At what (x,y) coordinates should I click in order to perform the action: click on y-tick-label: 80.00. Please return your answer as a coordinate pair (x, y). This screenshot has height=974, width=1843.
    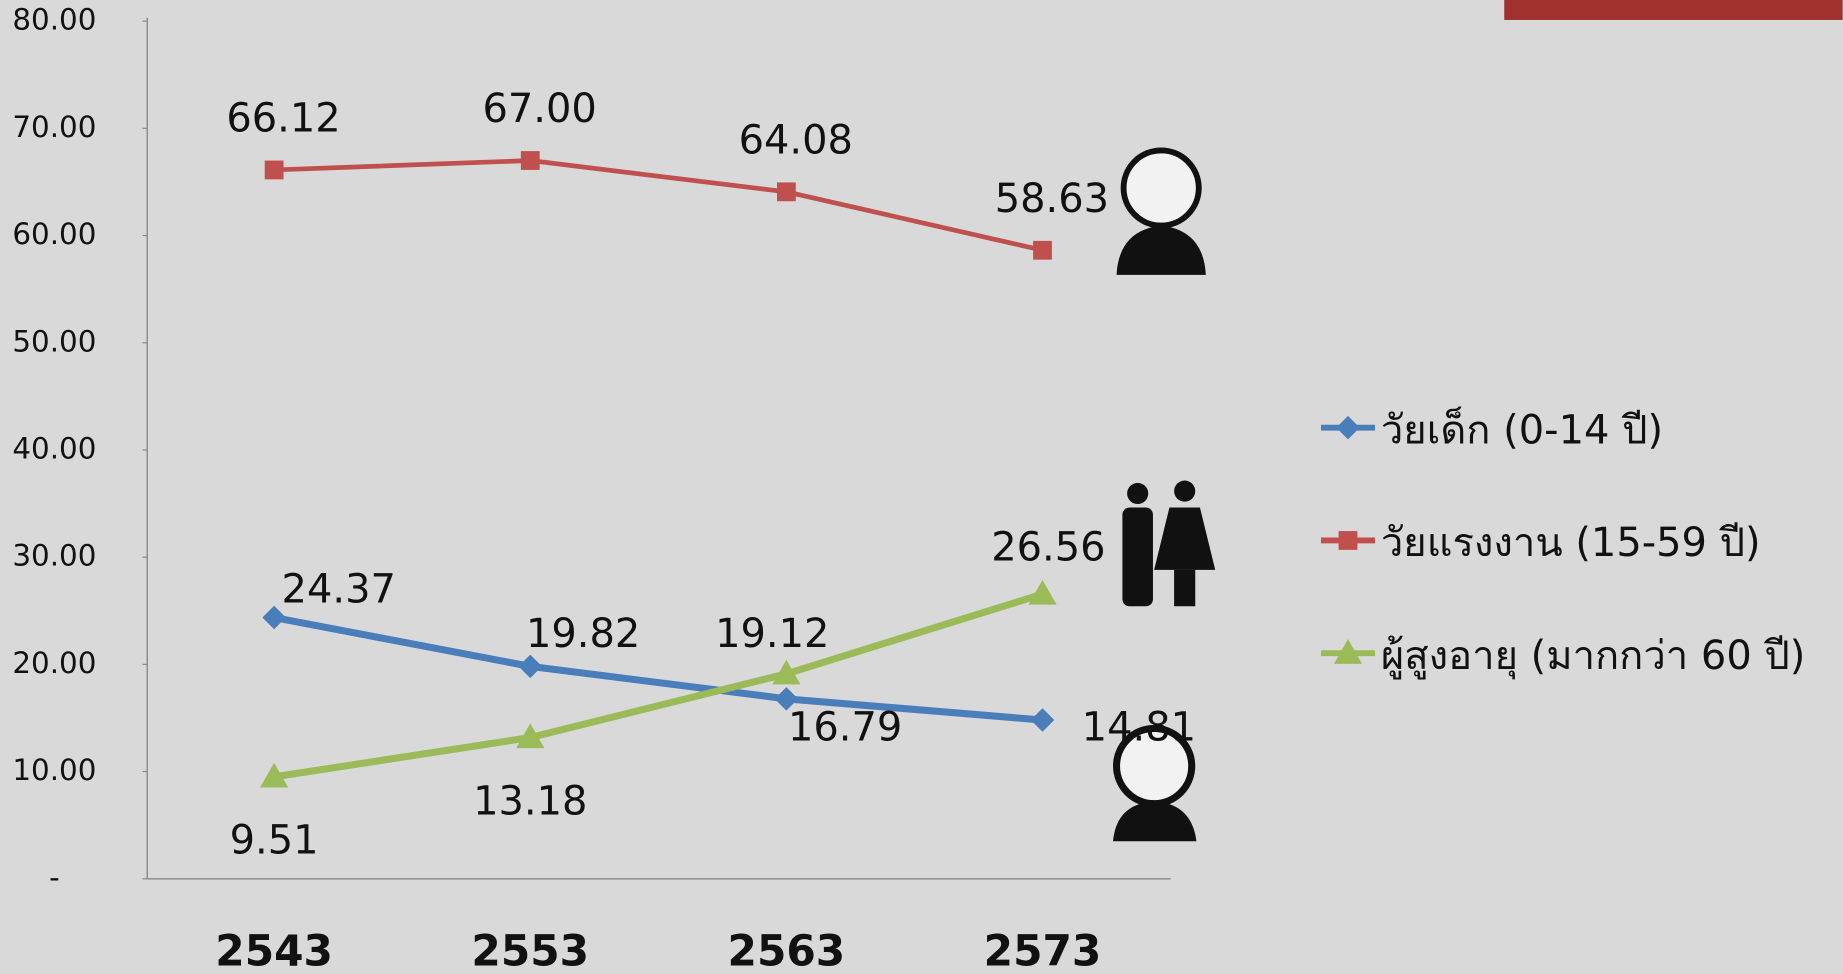
    Looking at the image, I should click on (54, 20).